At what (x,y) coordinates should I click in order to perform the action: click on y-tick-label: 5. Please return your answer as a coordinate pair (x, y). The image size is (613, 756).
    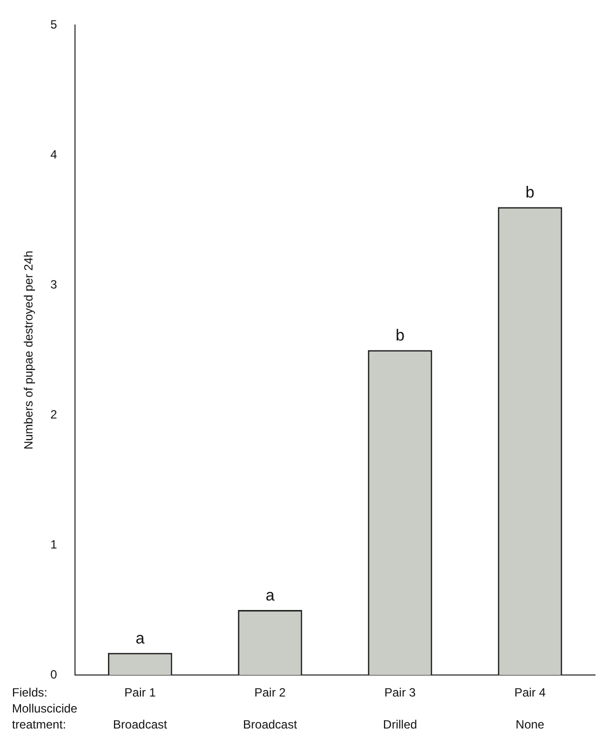
    Looking at the image, I should click on (54, 25).